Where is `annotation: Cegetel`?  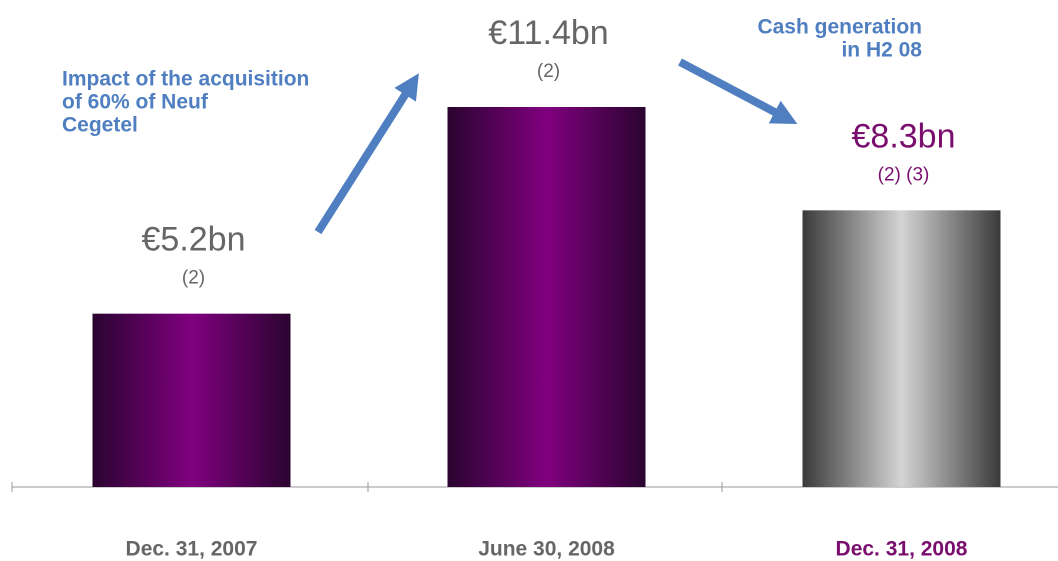
annotation: Cegetel is located at coordinates (100, 125).